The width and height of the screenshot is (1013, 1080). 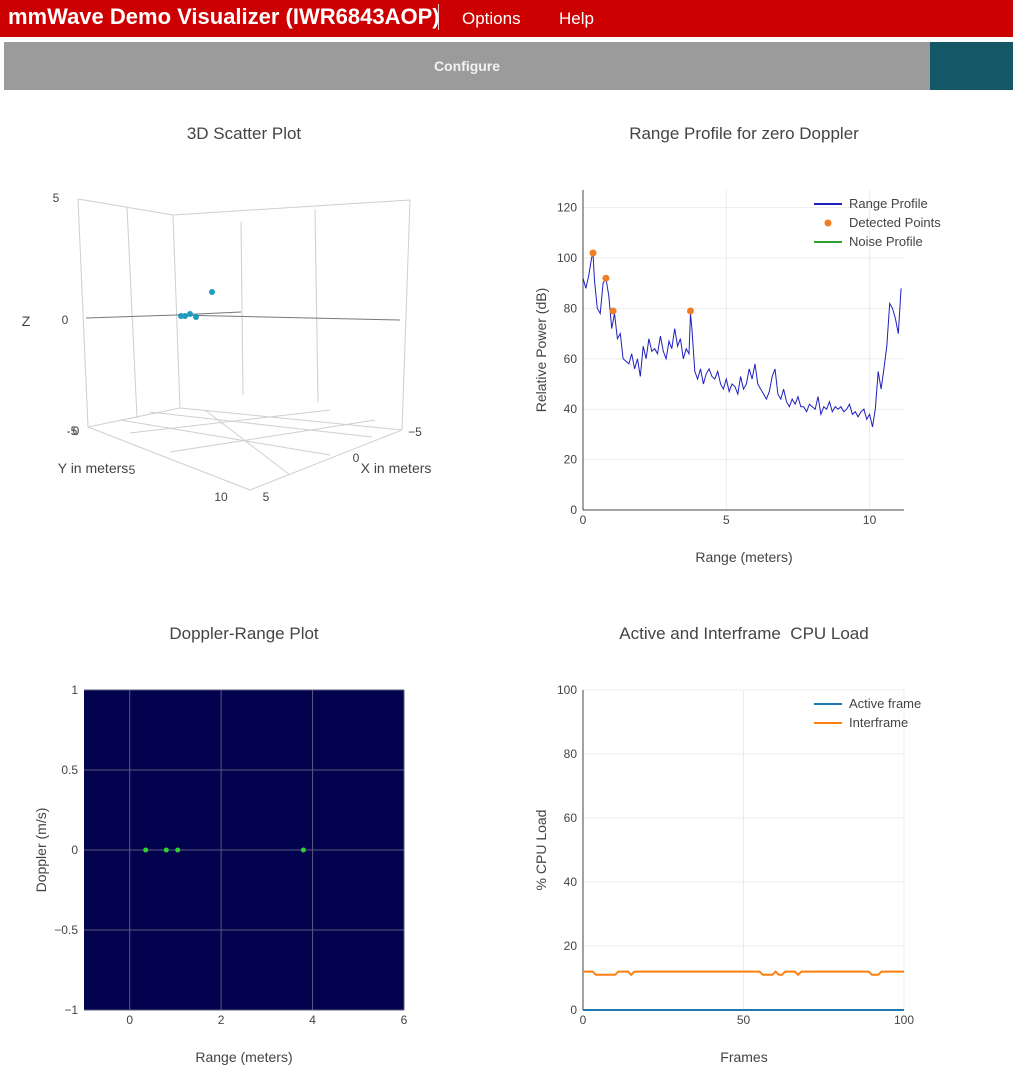 I want to click on app-title: mmWave Demo Visualizer (IWR6843AOP), so click(x=224, y=16).